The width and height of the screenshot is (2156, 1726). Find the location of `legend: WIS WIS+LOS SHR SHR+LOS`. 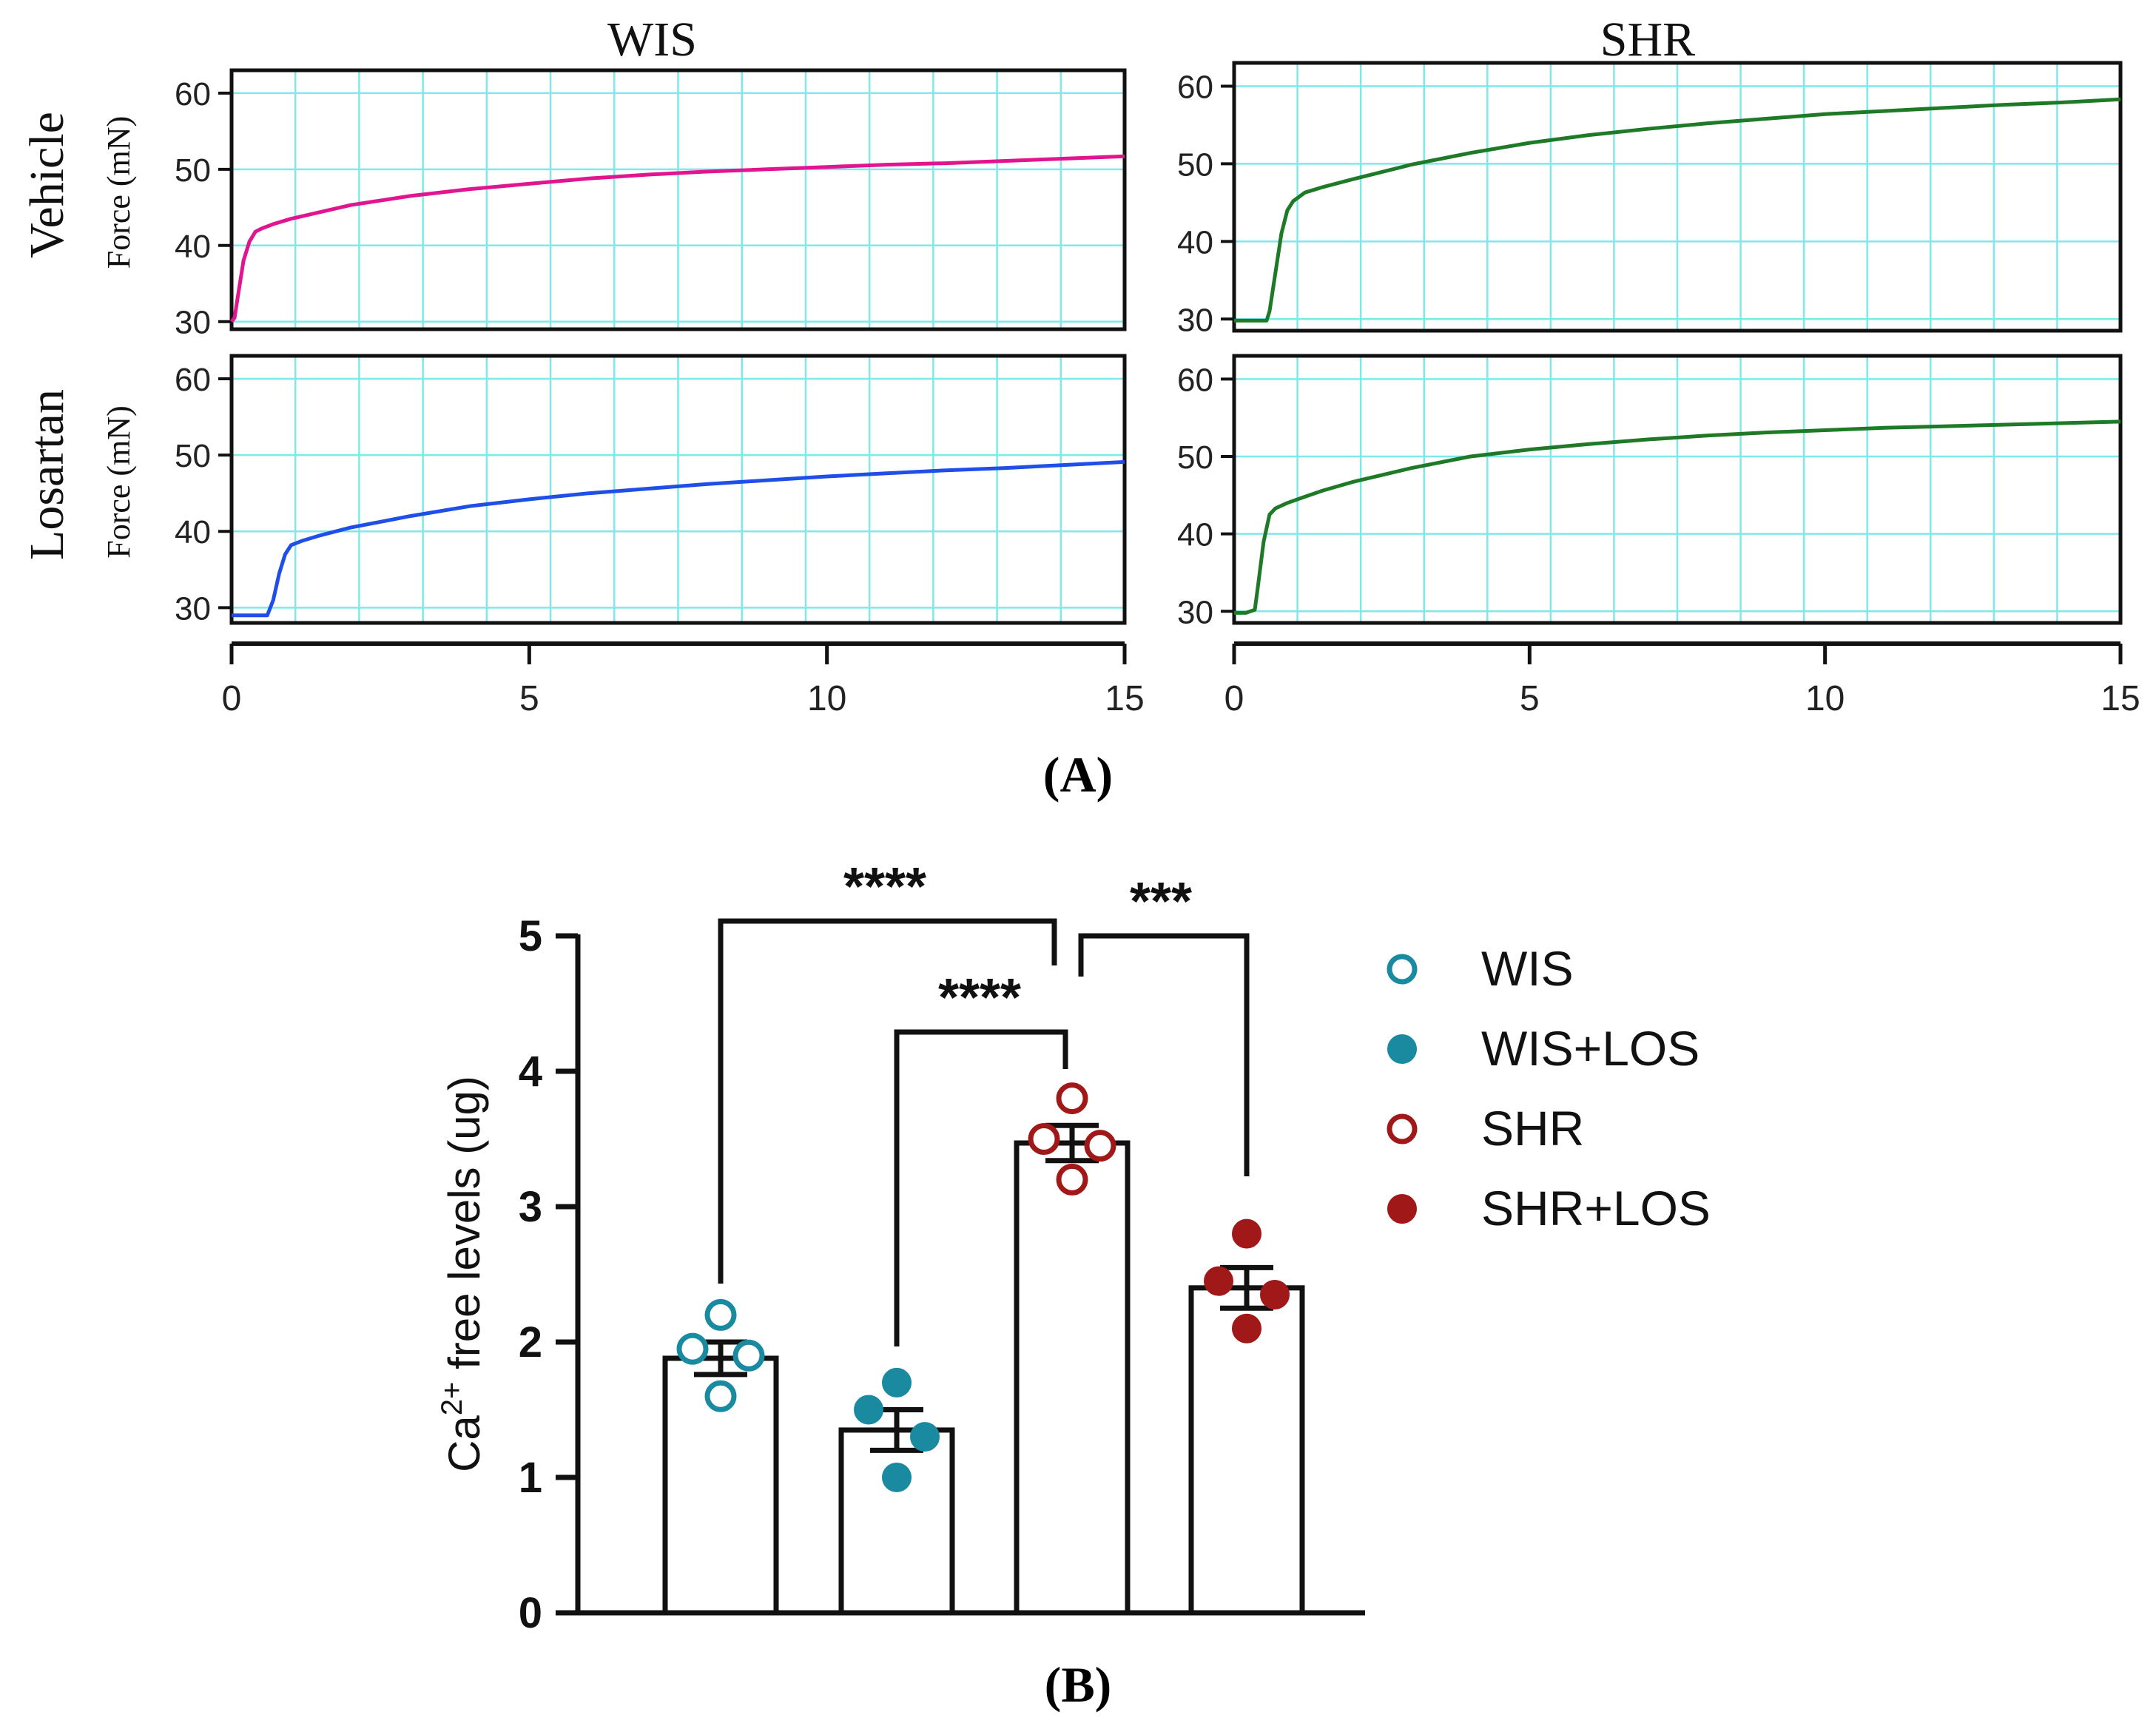

legend: WIS WIS+LOS SHR SHR+LOS is located at coordinates (1549, 1088).